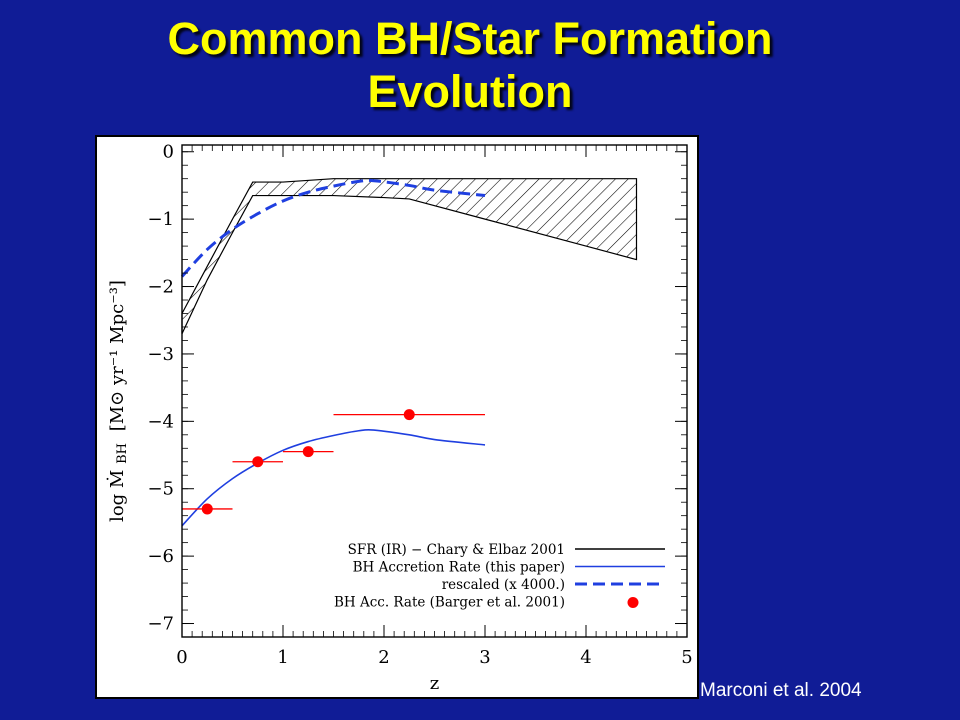 This screenshot has width=960, height=720. What do you see at coordinates (160, 489) in the screenshot?
I see `y-tick-label-5: −5` at bounding box center [160, 489].